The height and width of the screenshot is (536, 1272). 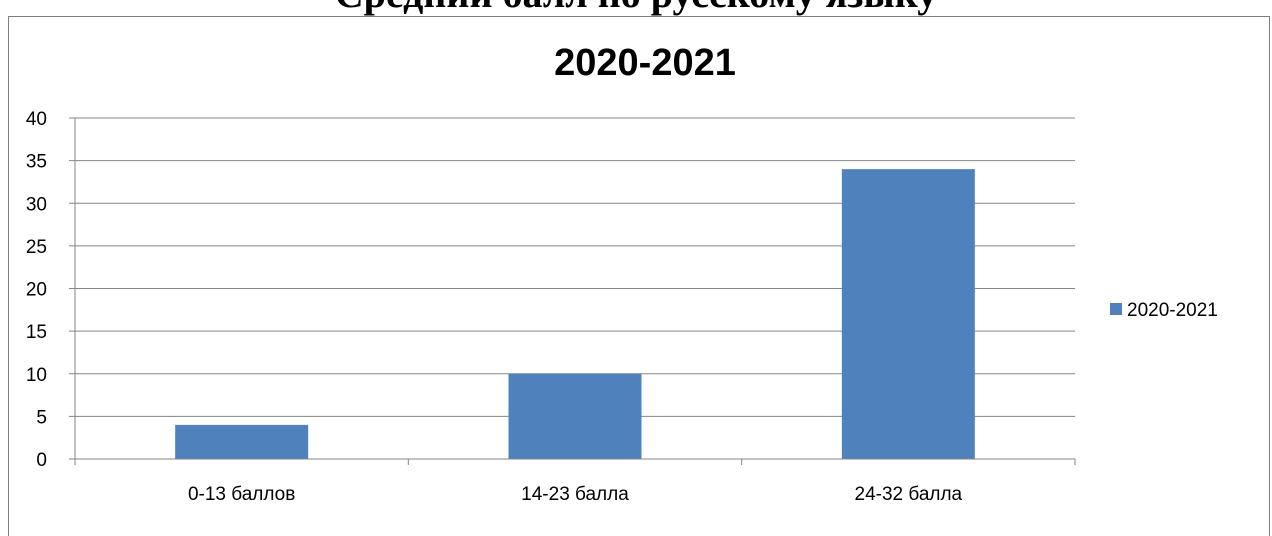 I want to click on x-axis-ticks: 0-13 баллов 14-23 балла 24-32 балла, so click(x=575, y=481).